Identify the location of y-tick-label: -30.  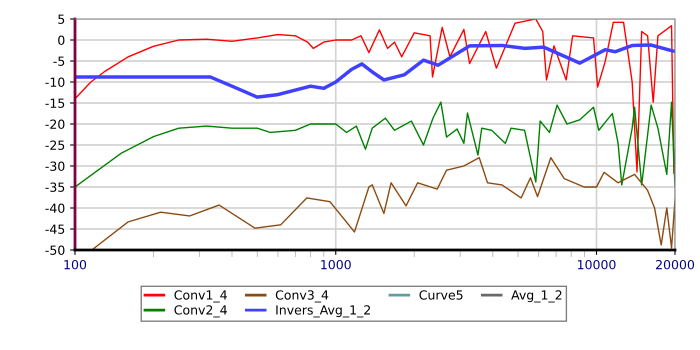
(54, 166).